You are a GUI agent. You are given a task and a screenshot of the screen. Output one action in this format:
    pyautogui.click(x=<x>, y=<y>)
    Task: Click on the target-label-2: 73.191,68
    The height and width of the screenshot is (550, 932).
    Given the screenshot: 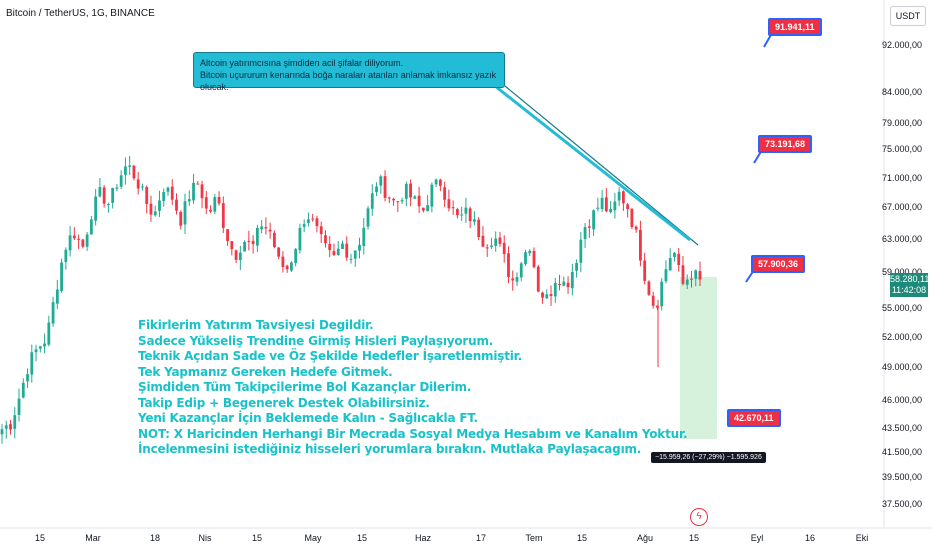 What is the action you would take?
    pyautogui.click(x=785, y=144)
    